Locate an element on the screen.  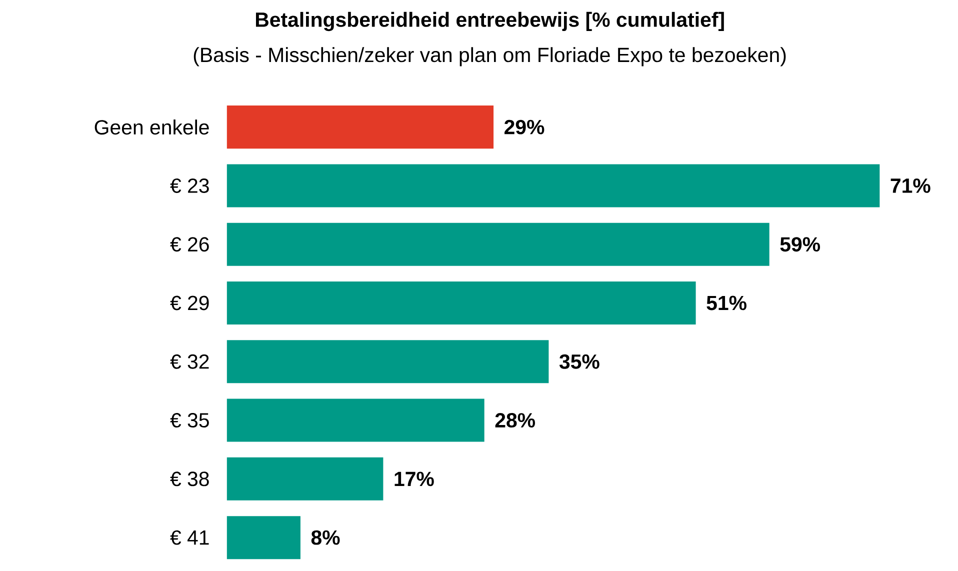
data-label: 29% is located at coordinates (524, 127).